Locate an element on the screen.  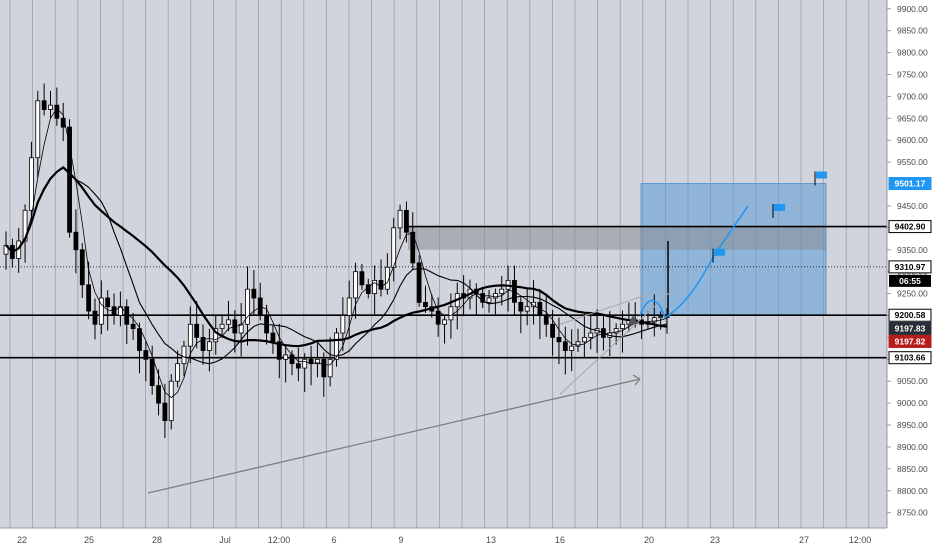
time-axis-background is located at coordinates (443, 539).